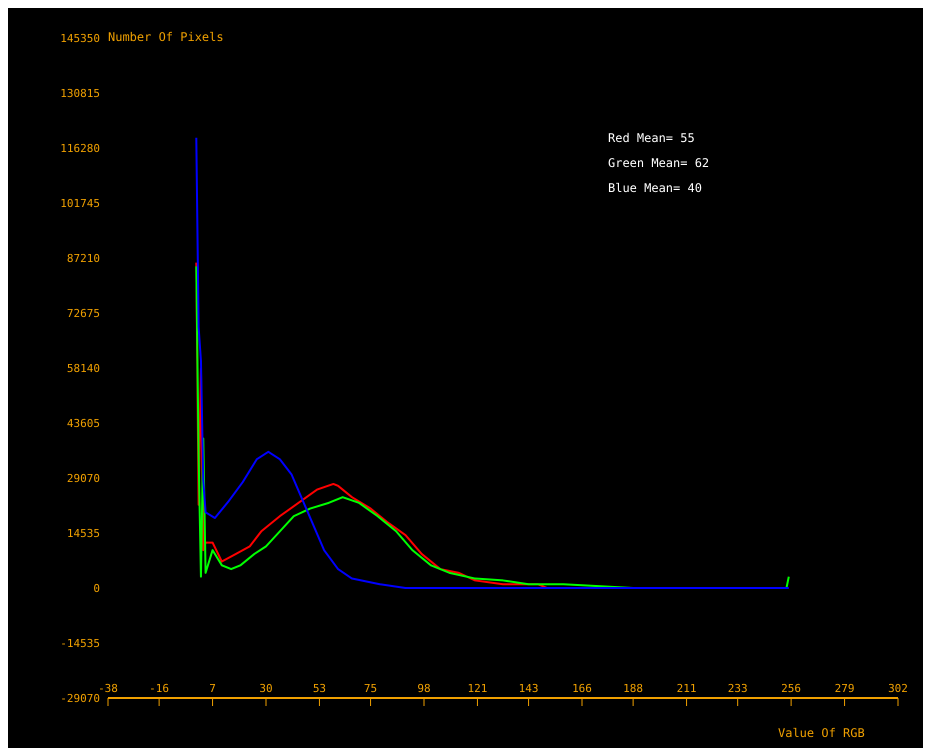 The width and height of the screenshot is (931, 755). I want to click on x-tick-label: 7, so click(212, 688).